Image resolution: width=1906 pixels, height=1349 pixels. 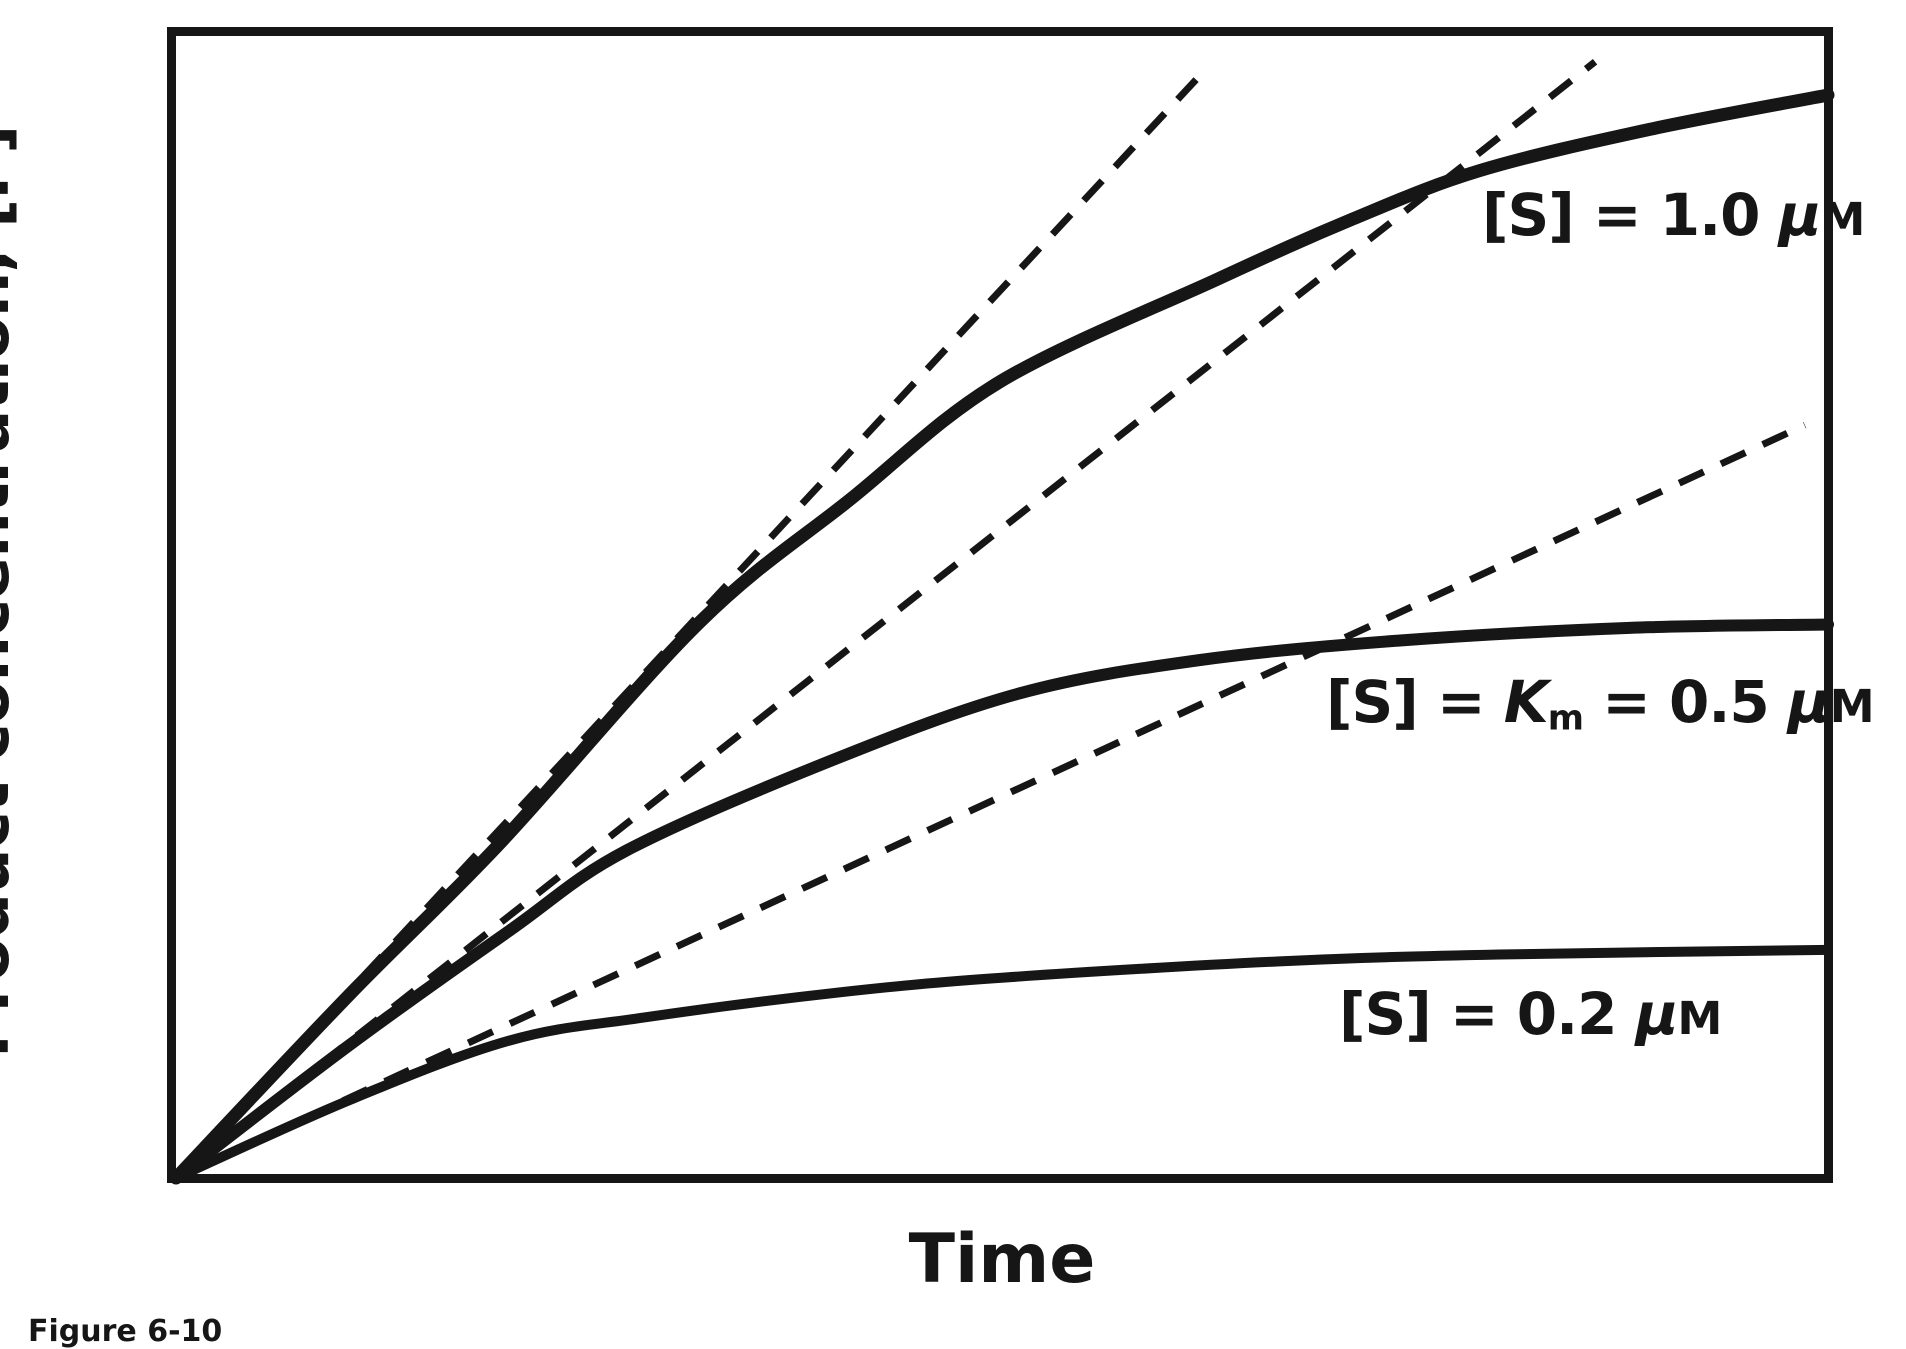 I want to click on curve-label-s-0.2-text: [S] = 0.2, so click(x=1487, y=1014).